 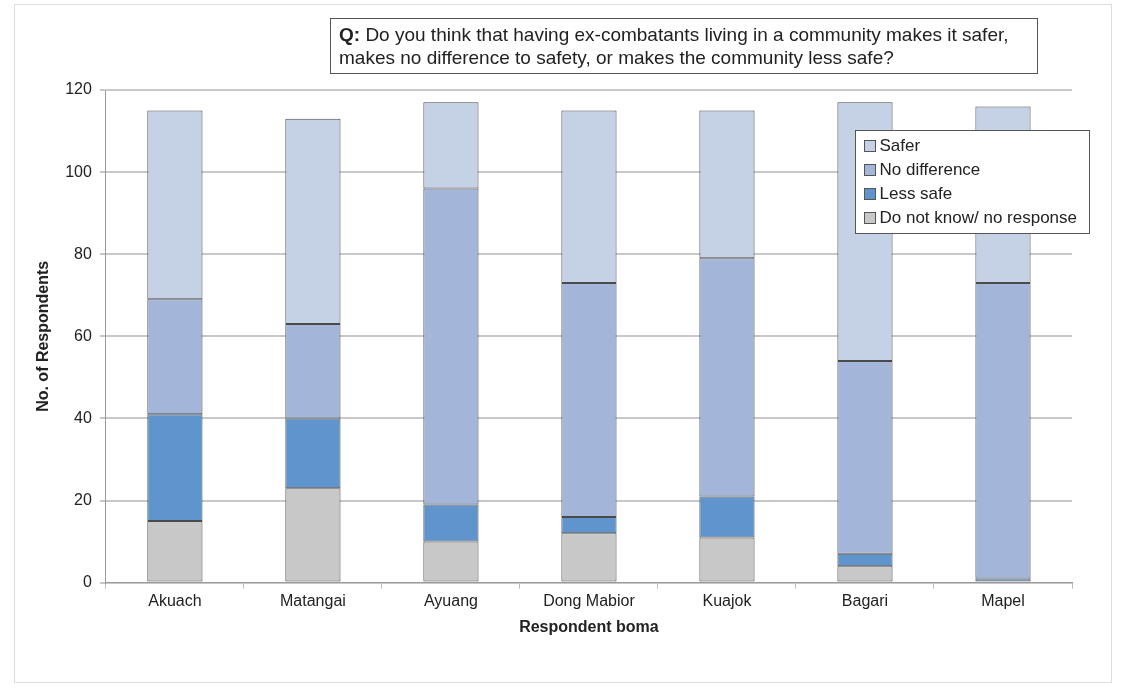 I want to click on y-tick-label: 20, so click(x=83, y=499).